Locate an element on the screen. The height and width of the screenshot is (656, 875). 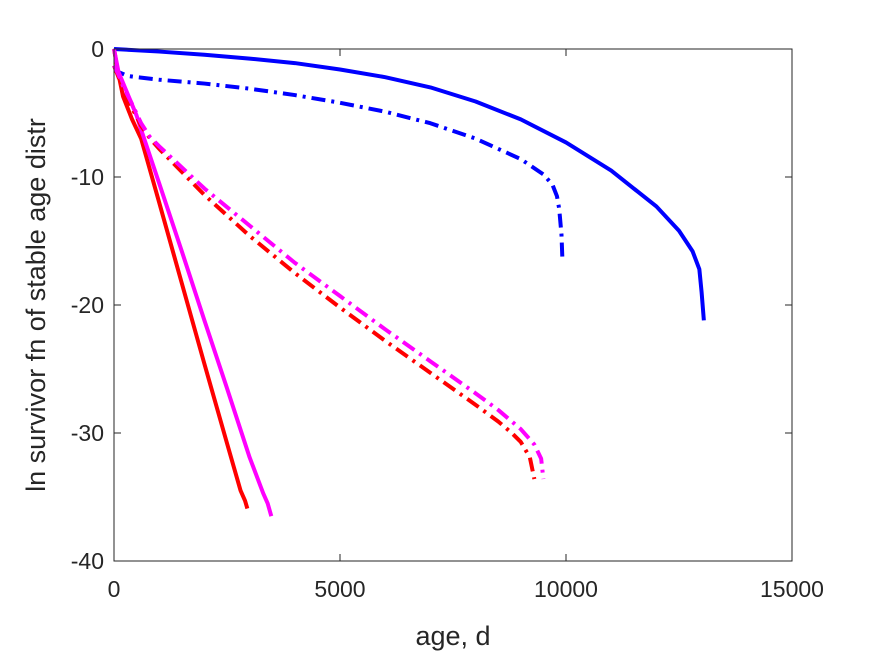
x-tick-label: 15000 is located at coordinates (792, 589).